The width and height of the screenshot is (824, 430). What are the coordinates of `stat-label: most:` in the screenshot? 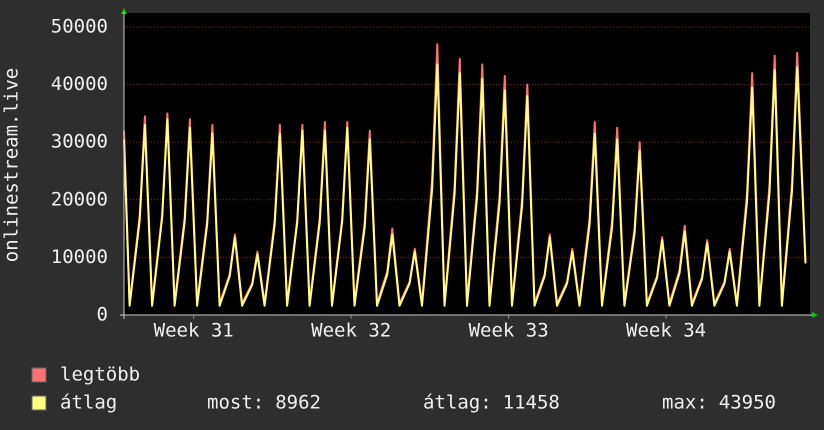 It's located at (235, 403).